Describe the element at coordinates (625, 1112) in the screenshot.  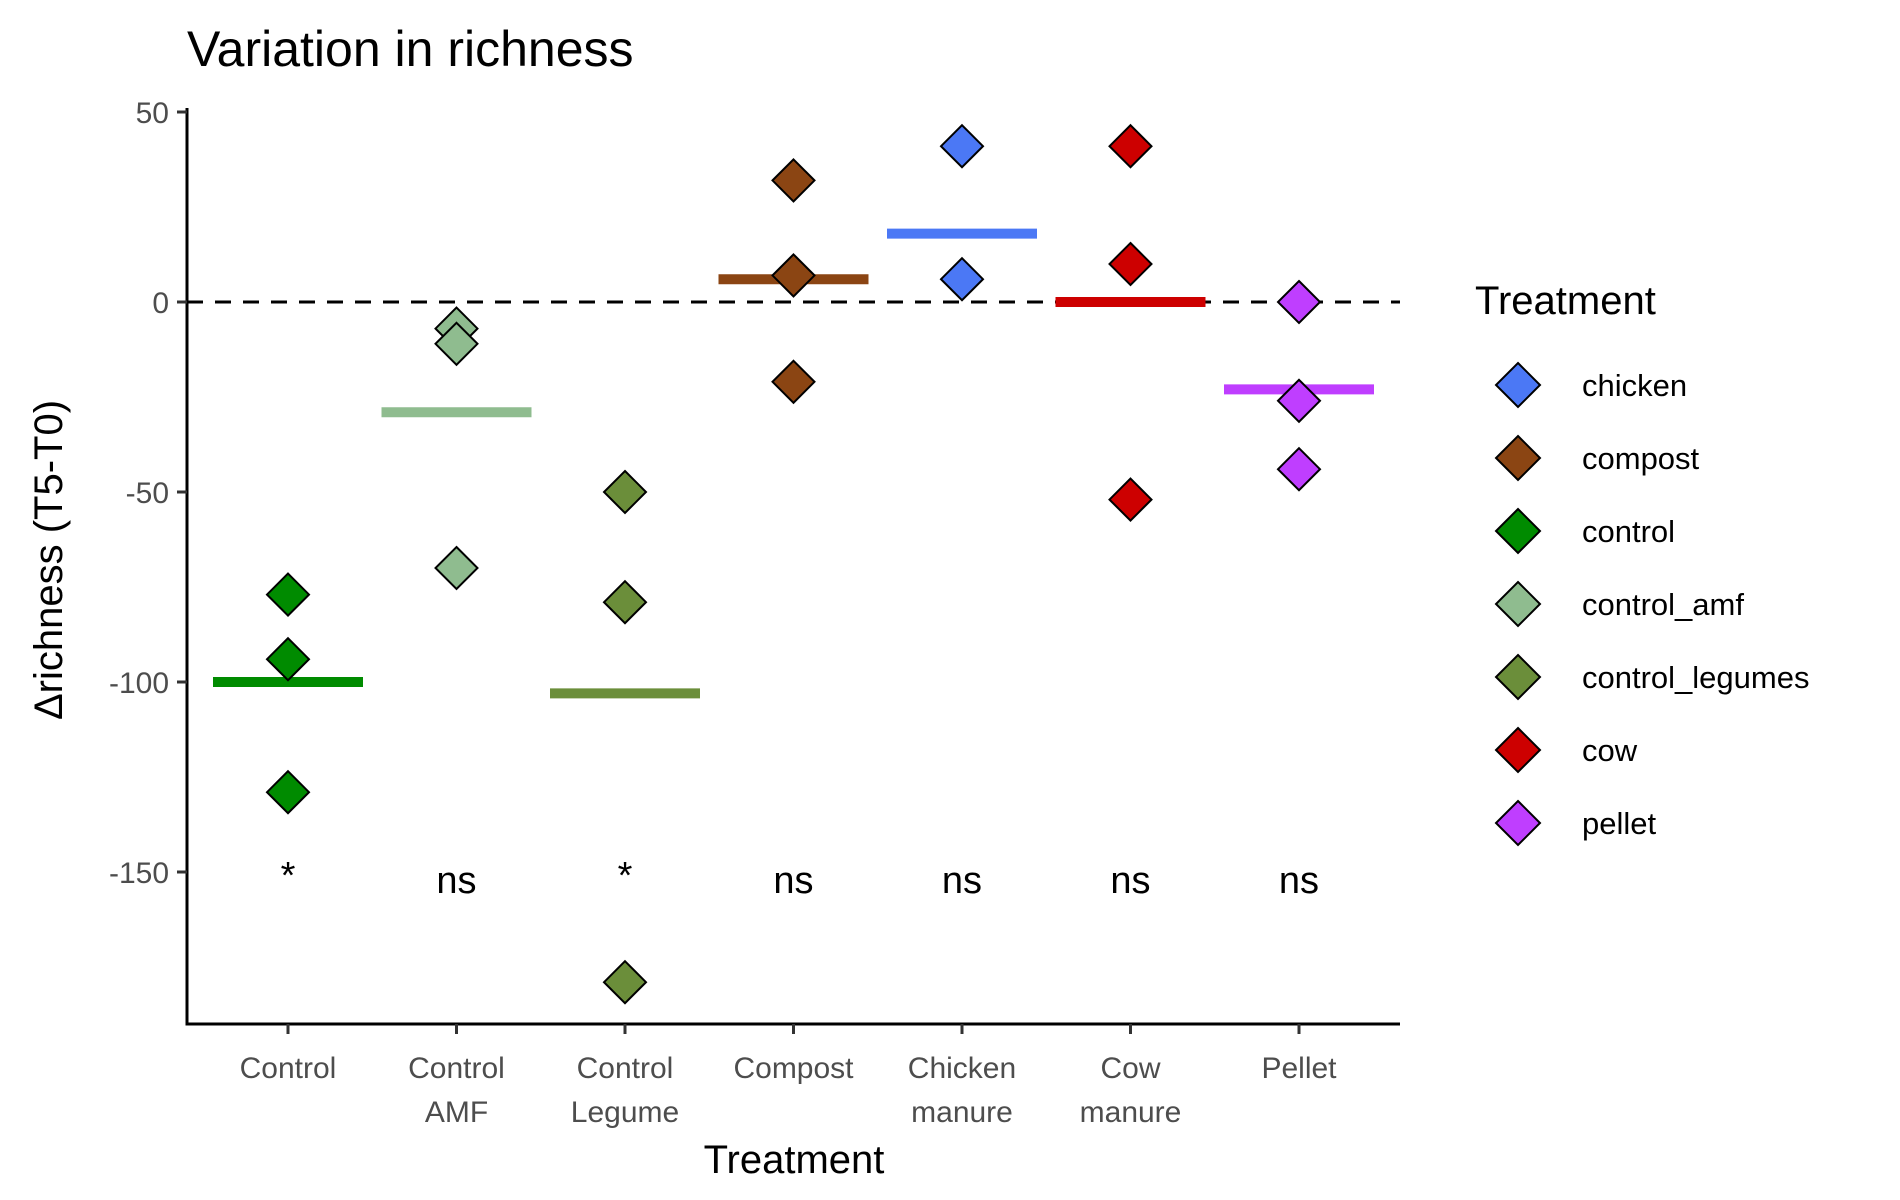
I see `x-tick-label: Legume` at that location.